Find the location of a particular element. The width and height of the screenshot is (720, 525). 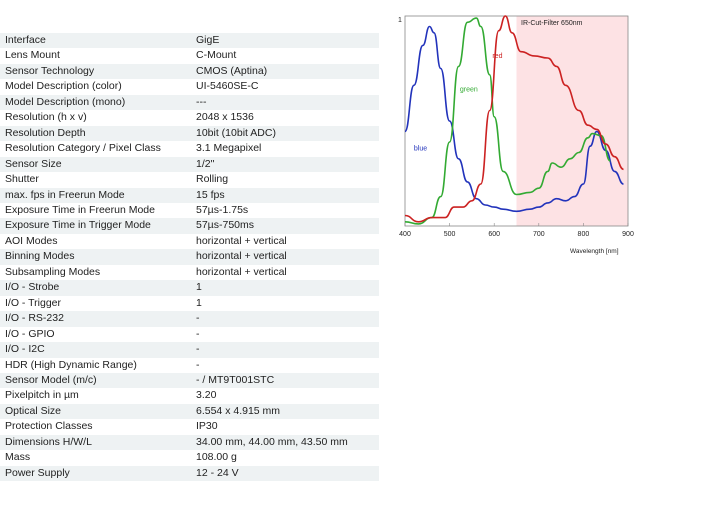

spec-row: max. fps in Freerun Mode 15 fps is located at coordinates (189, 195).